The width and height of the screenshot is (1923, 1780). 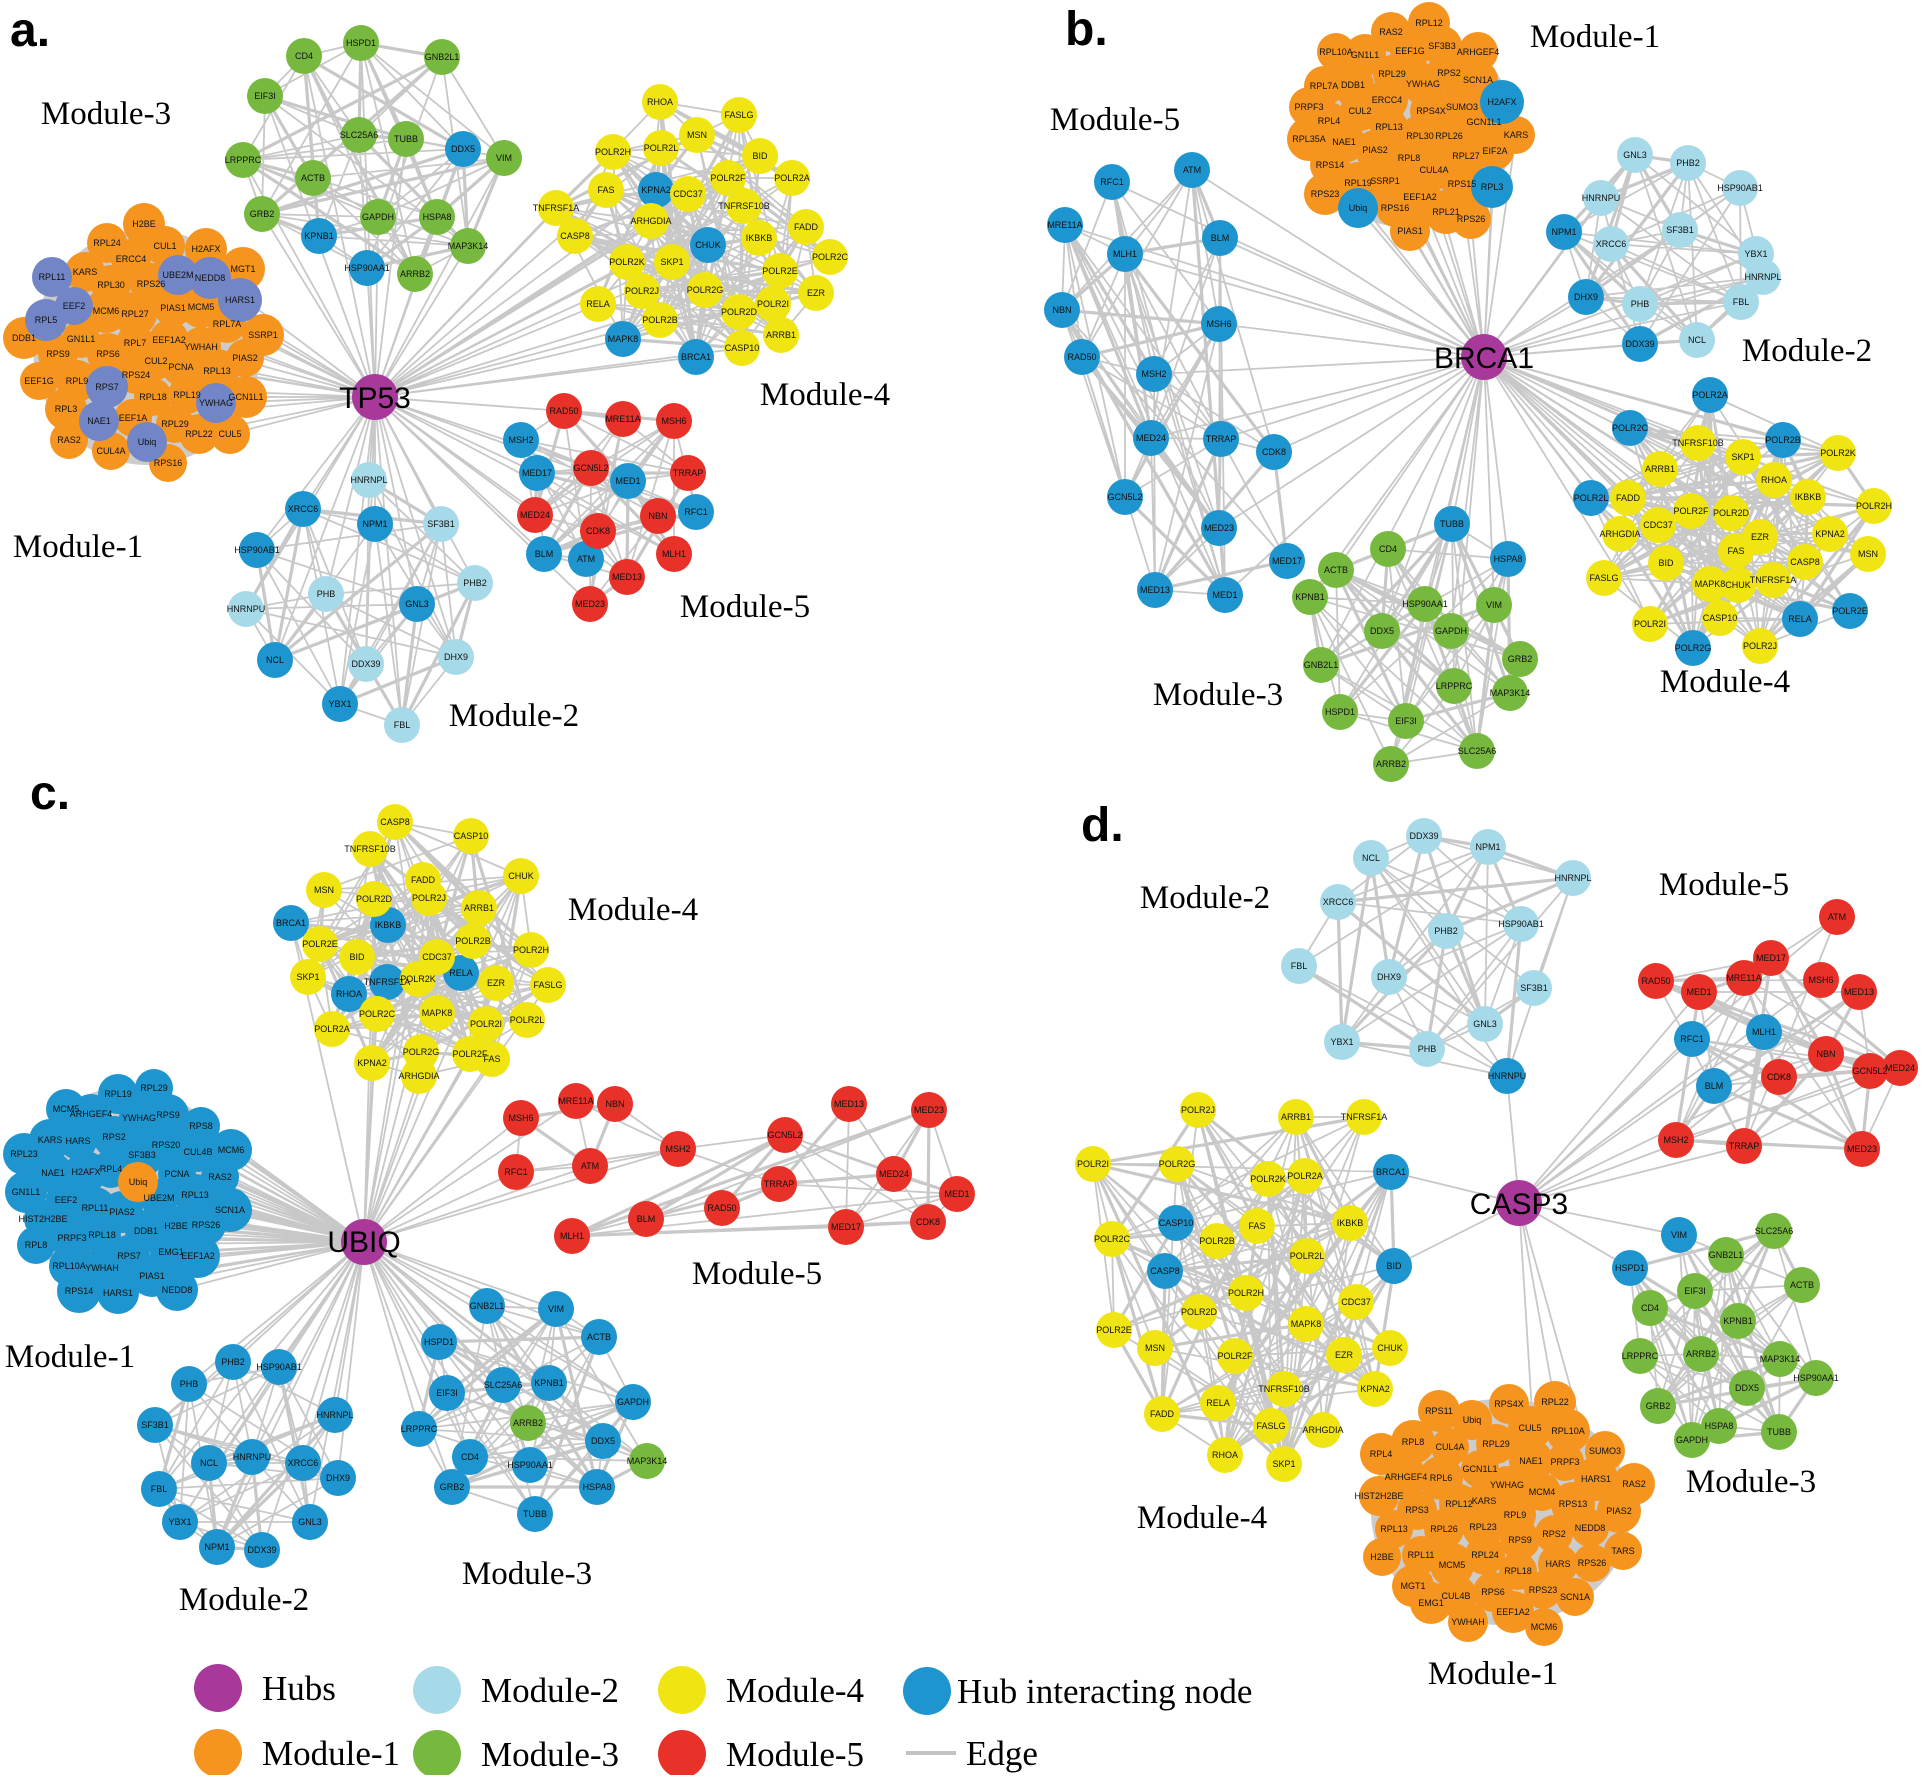 I want to click on svg-text: RPL29, so click(x=154, y=1088).